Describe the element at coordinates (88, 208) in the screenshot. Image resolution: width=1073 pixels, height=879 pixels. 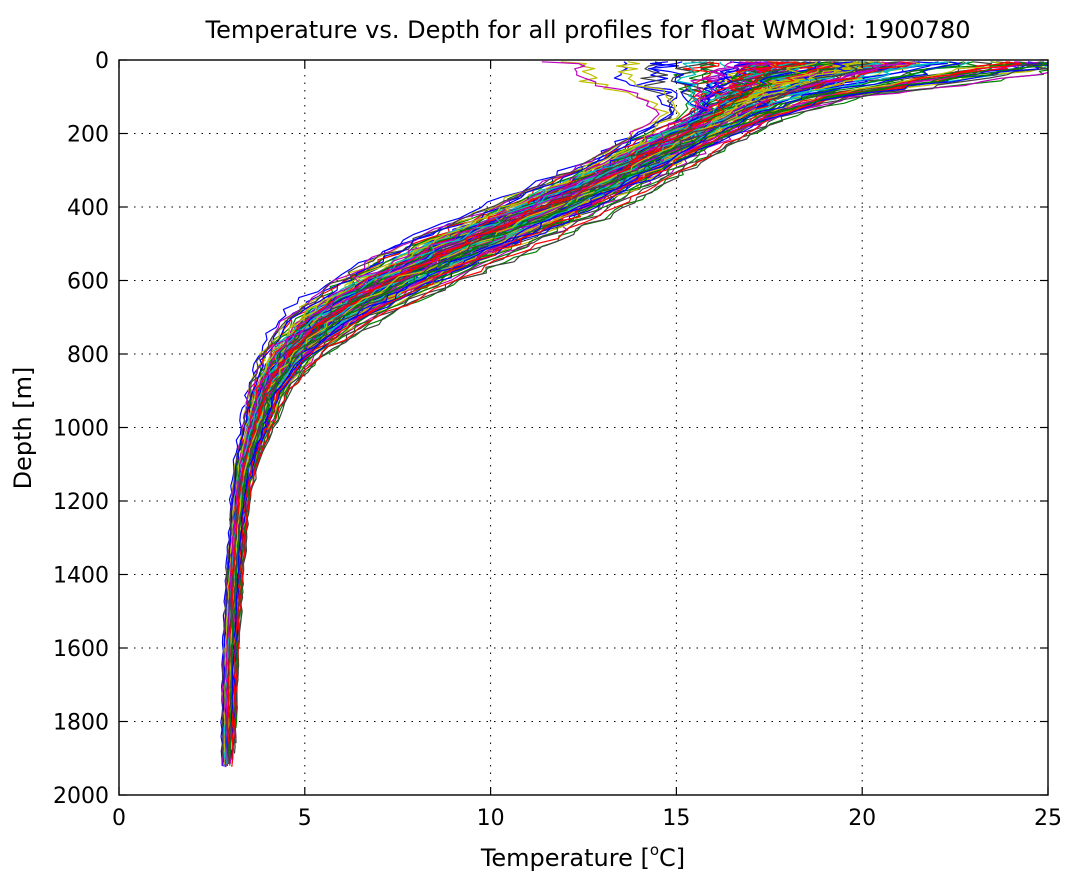
I see `y-tick-label: 400` at that location.